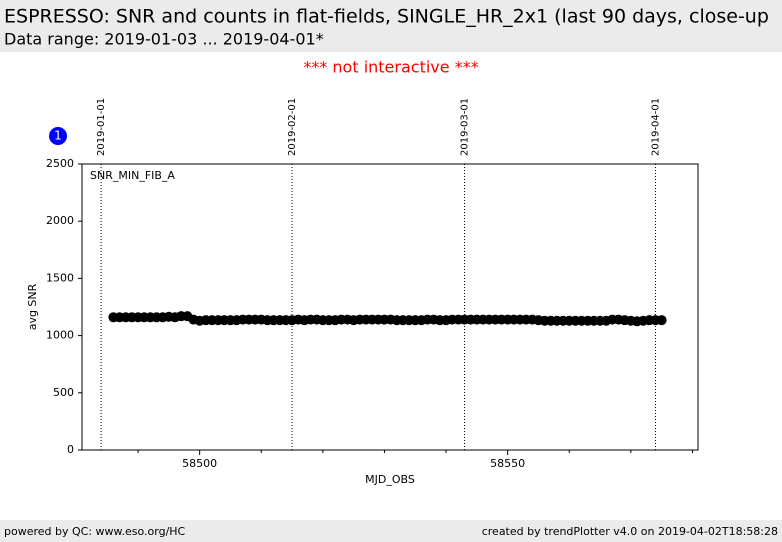 The height and width of the screenshot is (542, 782). What do you see at coordinates (32, 306) in the screenshot?
I see `y-axis-label: avg SNR` at bounding box center [32, 306].